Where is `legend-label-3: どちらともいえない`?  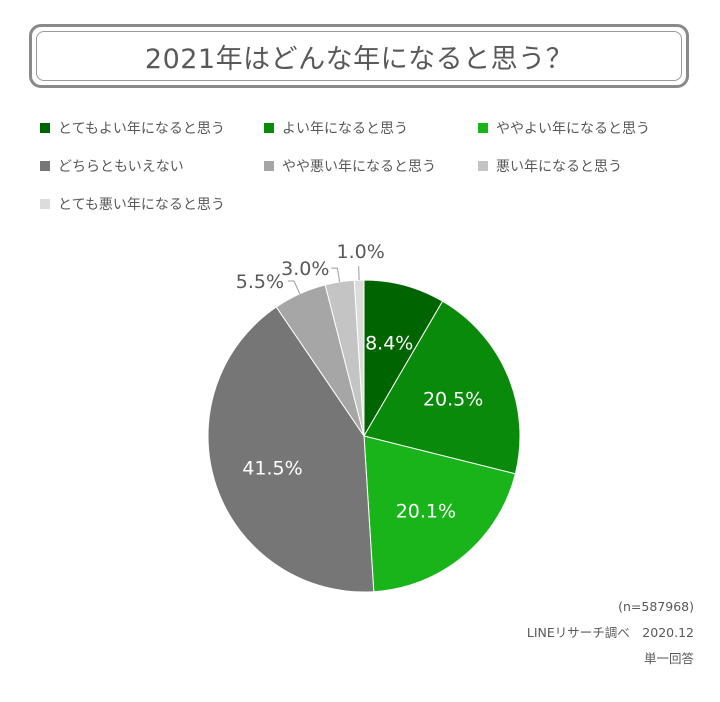
legend-label-3: どちらともいえない is located at coordinates (121, 167).